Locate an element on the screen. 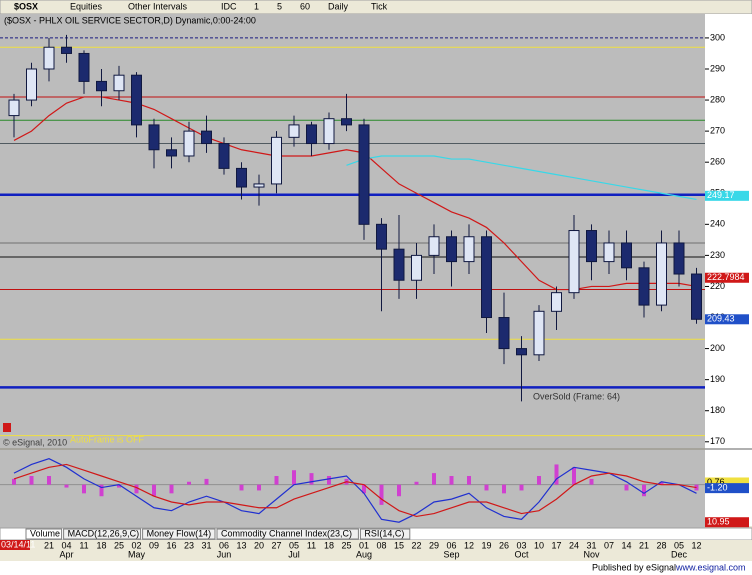 This screenshot has height=575, width=752. month-label: Aug is located at coordinates (364, 554).